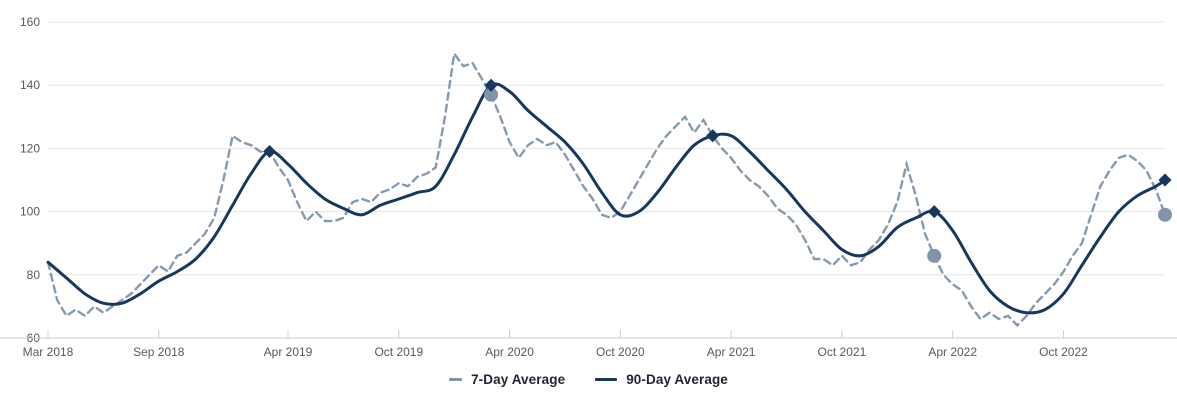  I want to click on svg-text: 80, so click(34, 275).